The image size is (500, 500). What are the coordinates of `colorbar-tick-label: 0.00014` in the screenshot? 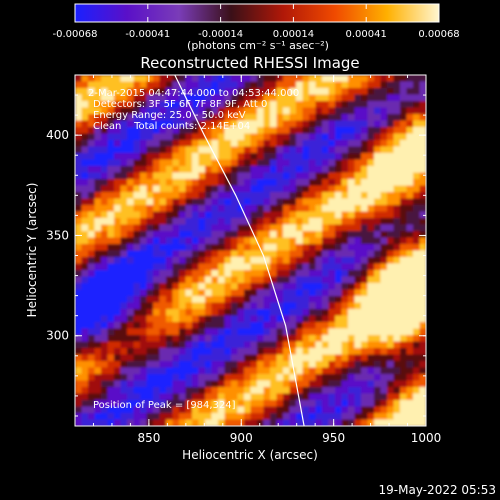 It's located at (293, 34).